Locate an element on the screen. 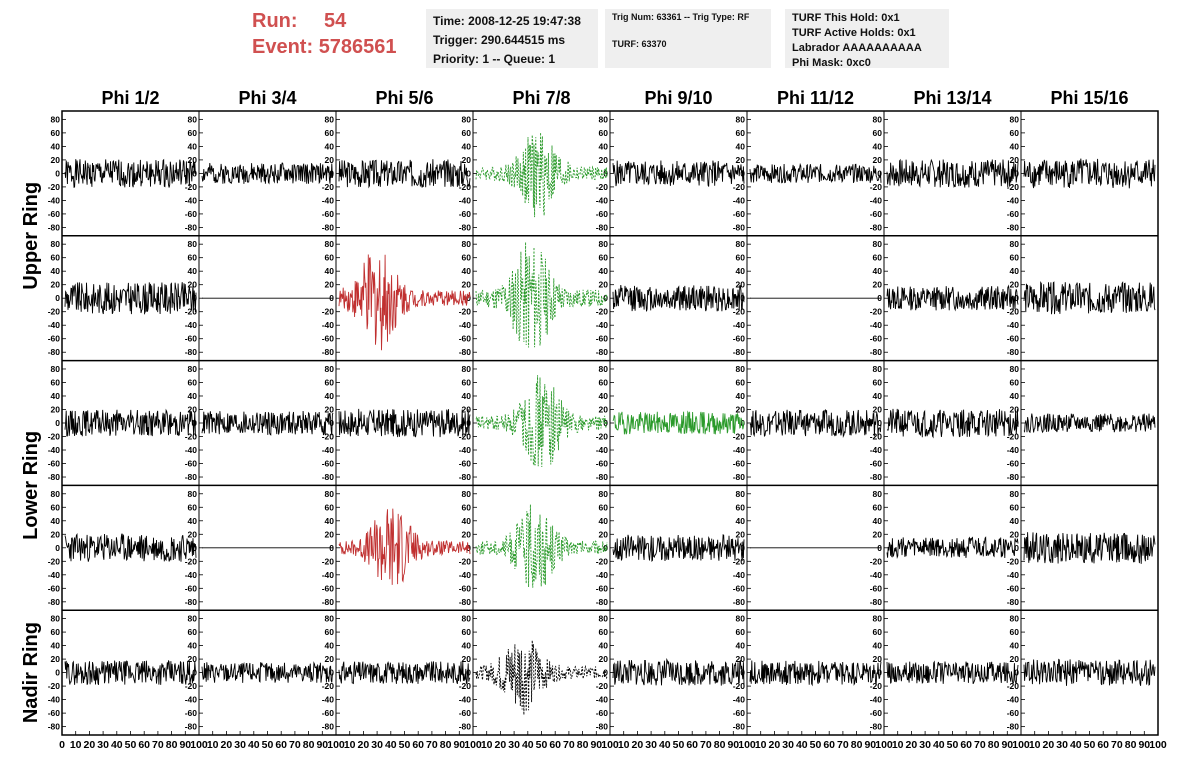 The width and height of the screenshot is (1196, 772). turf-text: TURF: 63370 is located at coordinates (639, 44).